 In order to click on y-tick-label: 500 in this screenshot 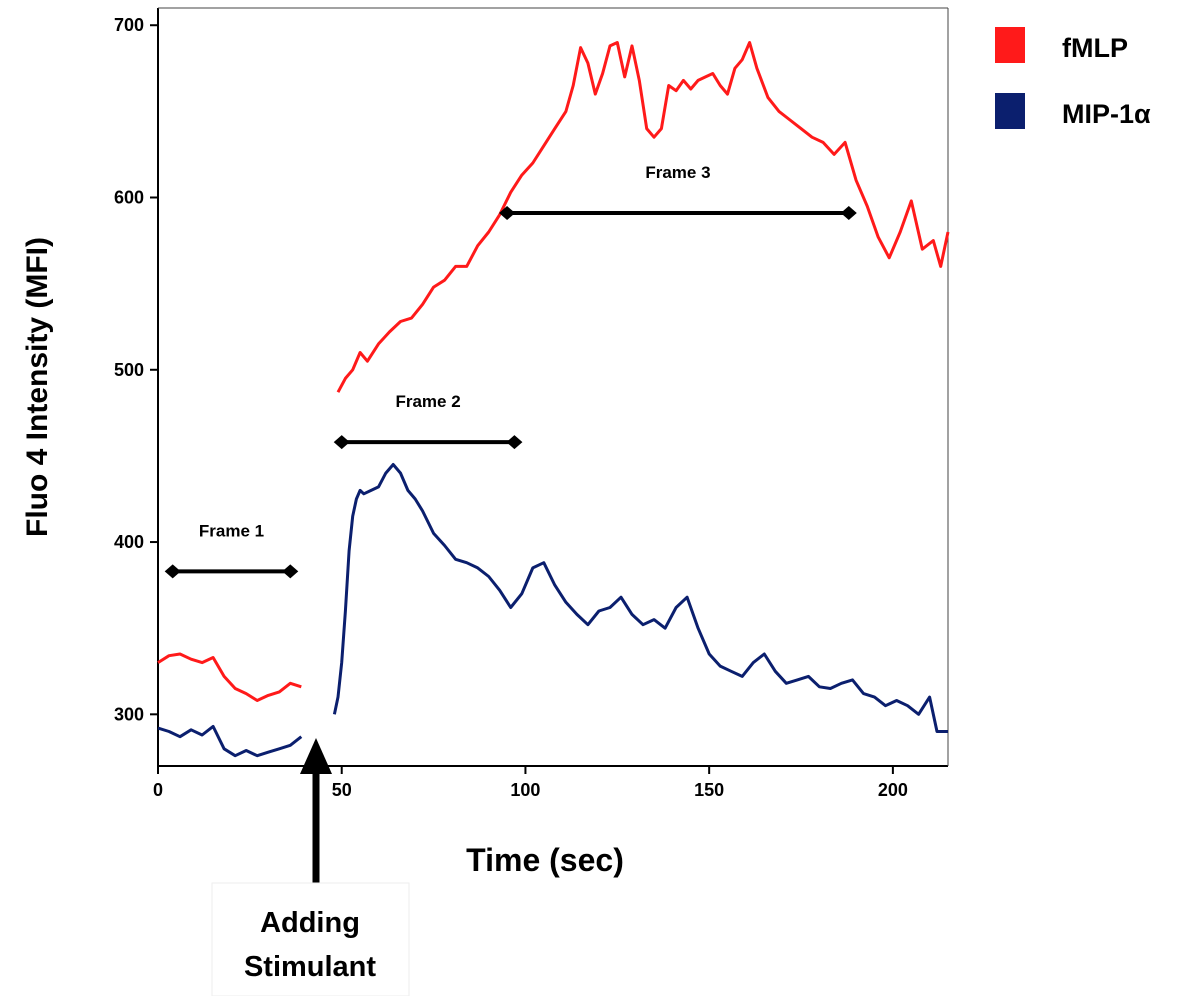, I will do `click(129, 370)`.